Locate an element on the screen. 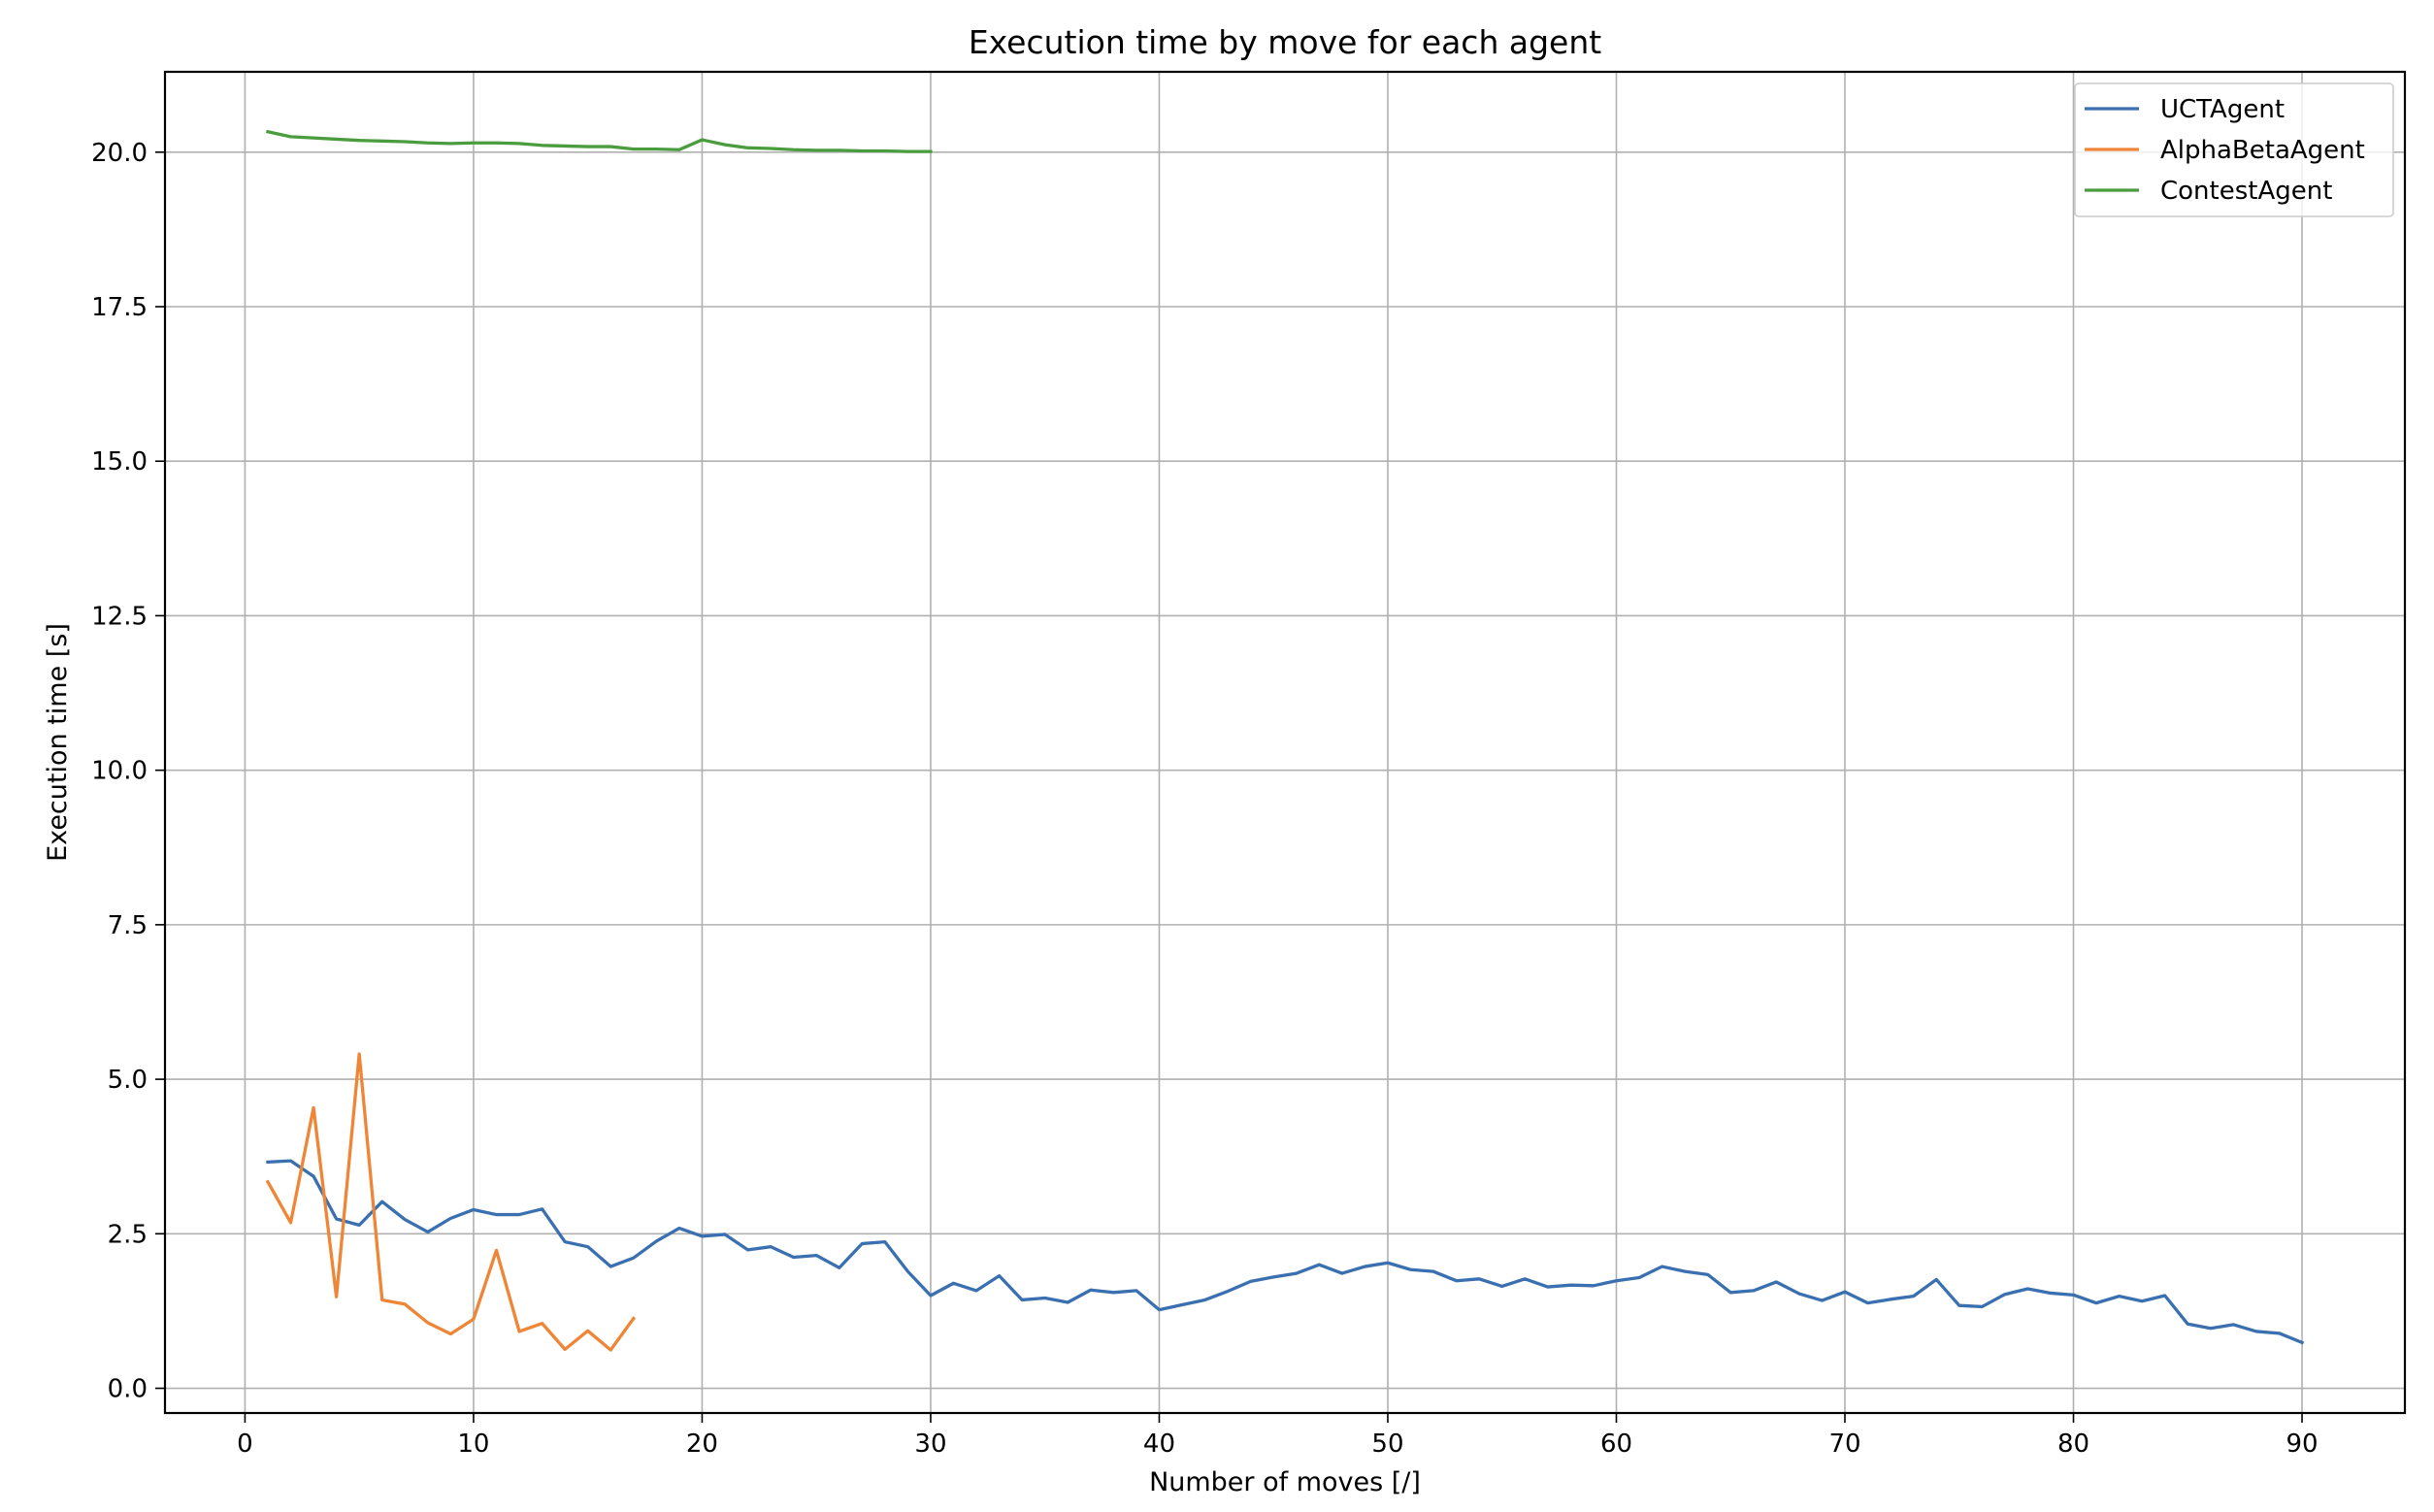  legend-box is located at coordinates (2234, 149).